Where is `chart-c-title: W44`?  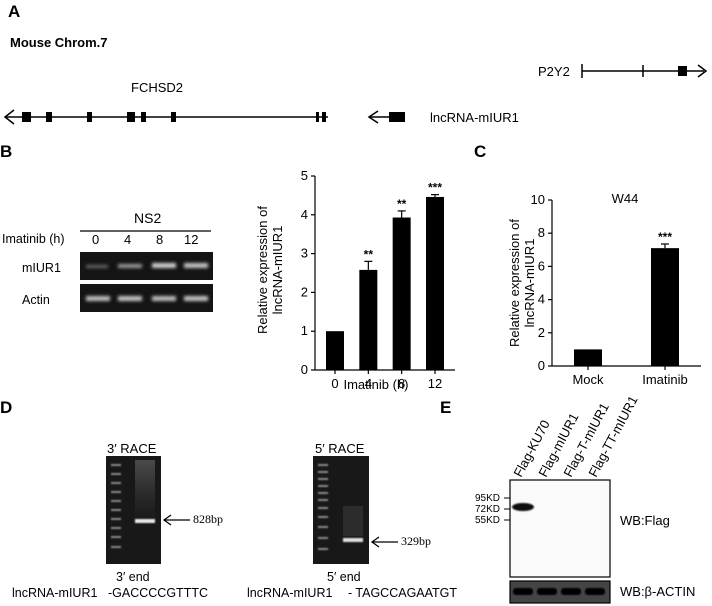
chart-c-title: W44 is located at coordinates (625, 198).